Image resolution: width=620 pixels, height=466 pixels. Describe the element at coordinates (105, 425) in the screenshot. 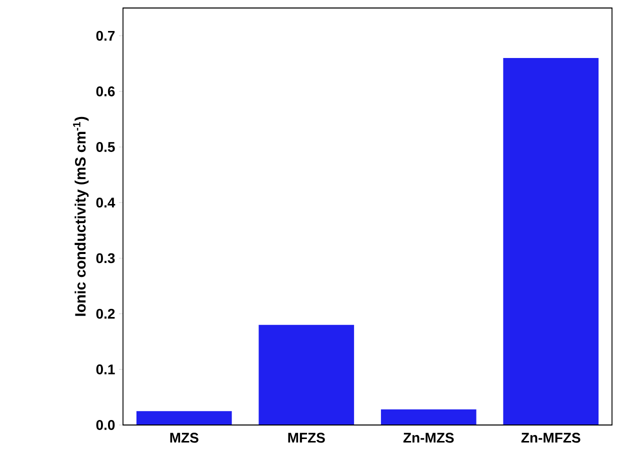

I see `y-tick-label: 0.0` at that location.